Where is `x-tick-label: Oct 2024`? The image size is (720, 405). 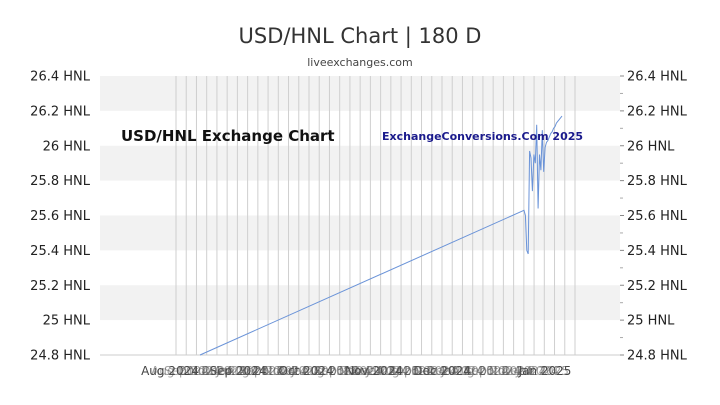 x-tick-label: Oct 2024 is located at coordinates (305, 371).